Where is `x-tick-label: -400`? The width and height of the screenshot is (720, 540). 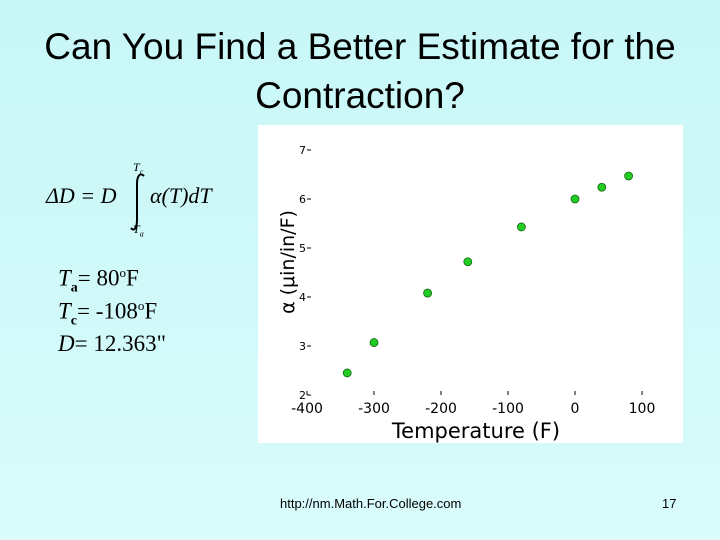
x-tick-label: -400 is located at coordinates (307, 409).